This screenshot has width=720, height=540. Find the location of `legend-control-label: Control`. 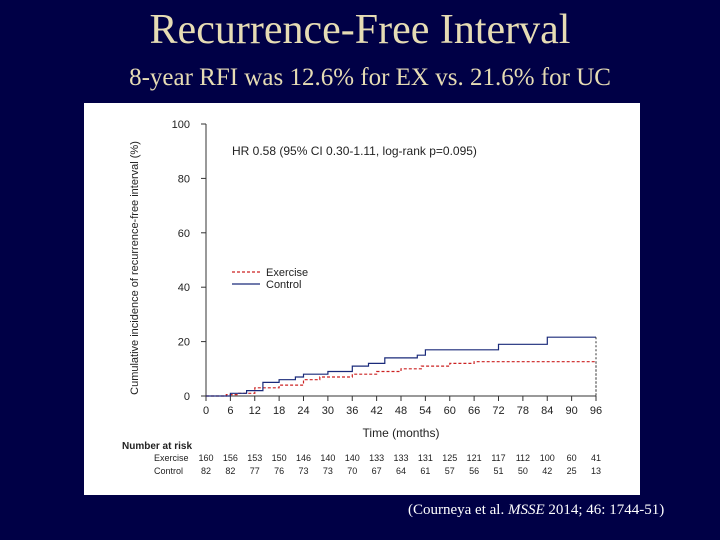

legend-control-label: Control is located at coordinates (283, 285).